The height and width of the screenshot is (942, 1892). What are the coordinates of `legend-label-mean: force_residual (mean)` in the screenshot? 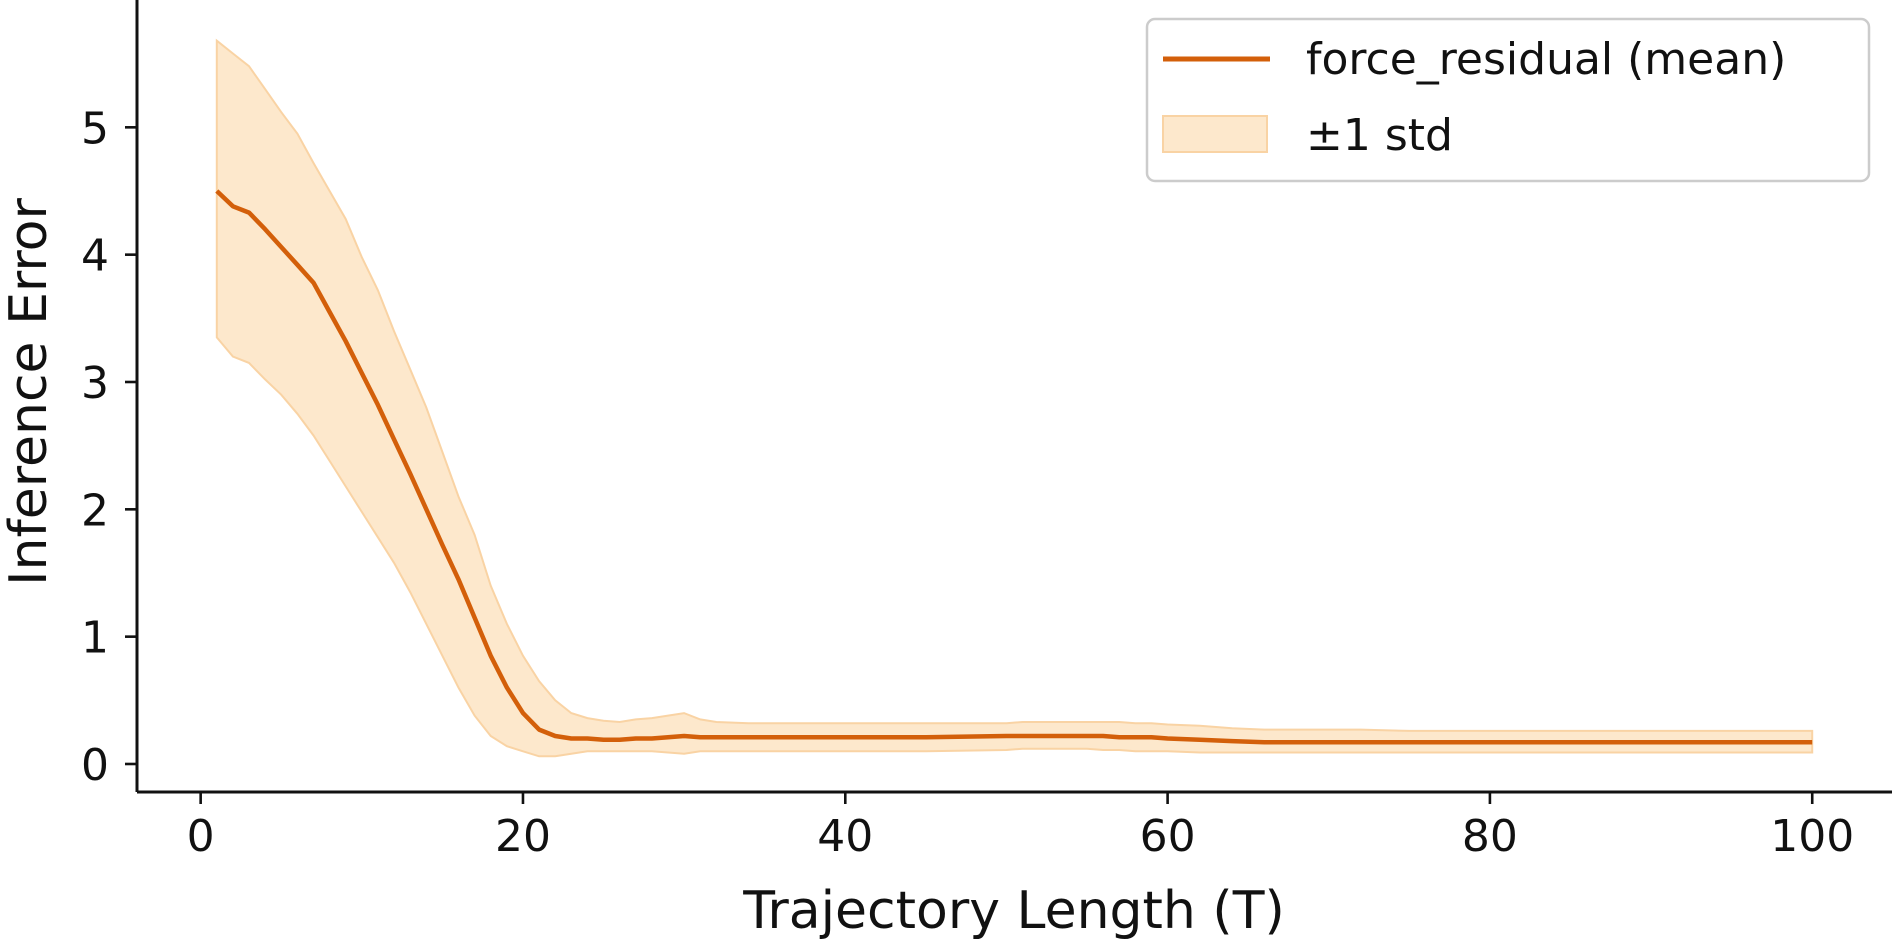 It's located at (1546, 59).